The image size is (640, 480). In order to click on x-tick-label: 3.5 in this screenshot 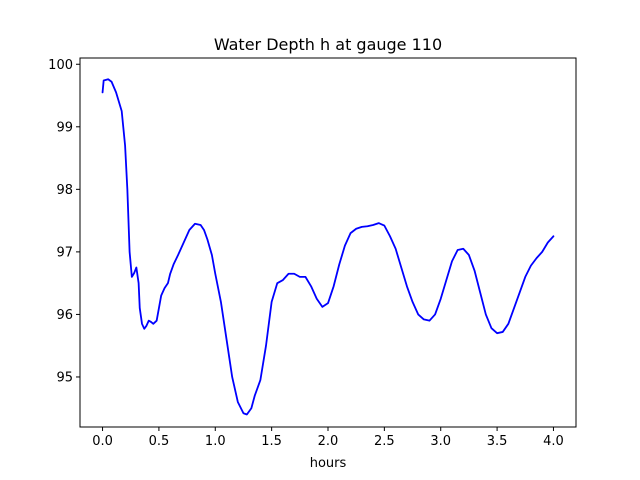, I will do `click(497, 441)`.